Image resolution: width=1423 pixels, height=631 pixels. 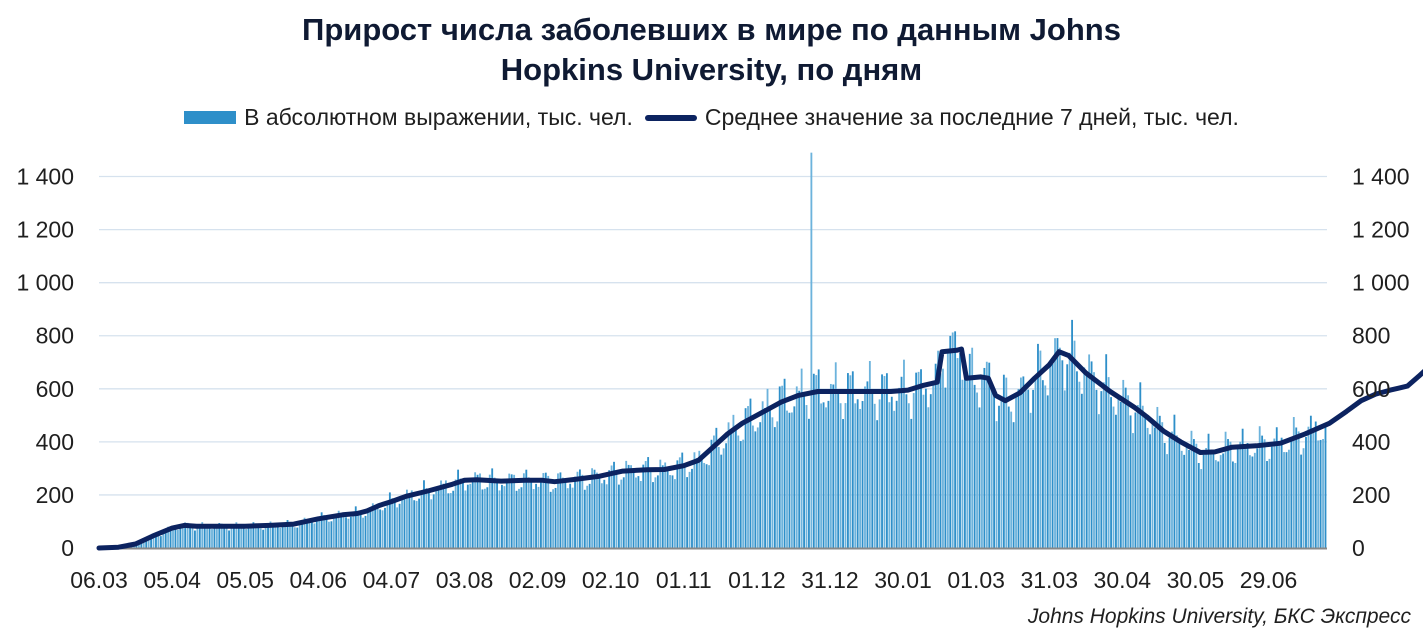 I want to click on x-tick-label: 30.01, so click(x=903, y=580).